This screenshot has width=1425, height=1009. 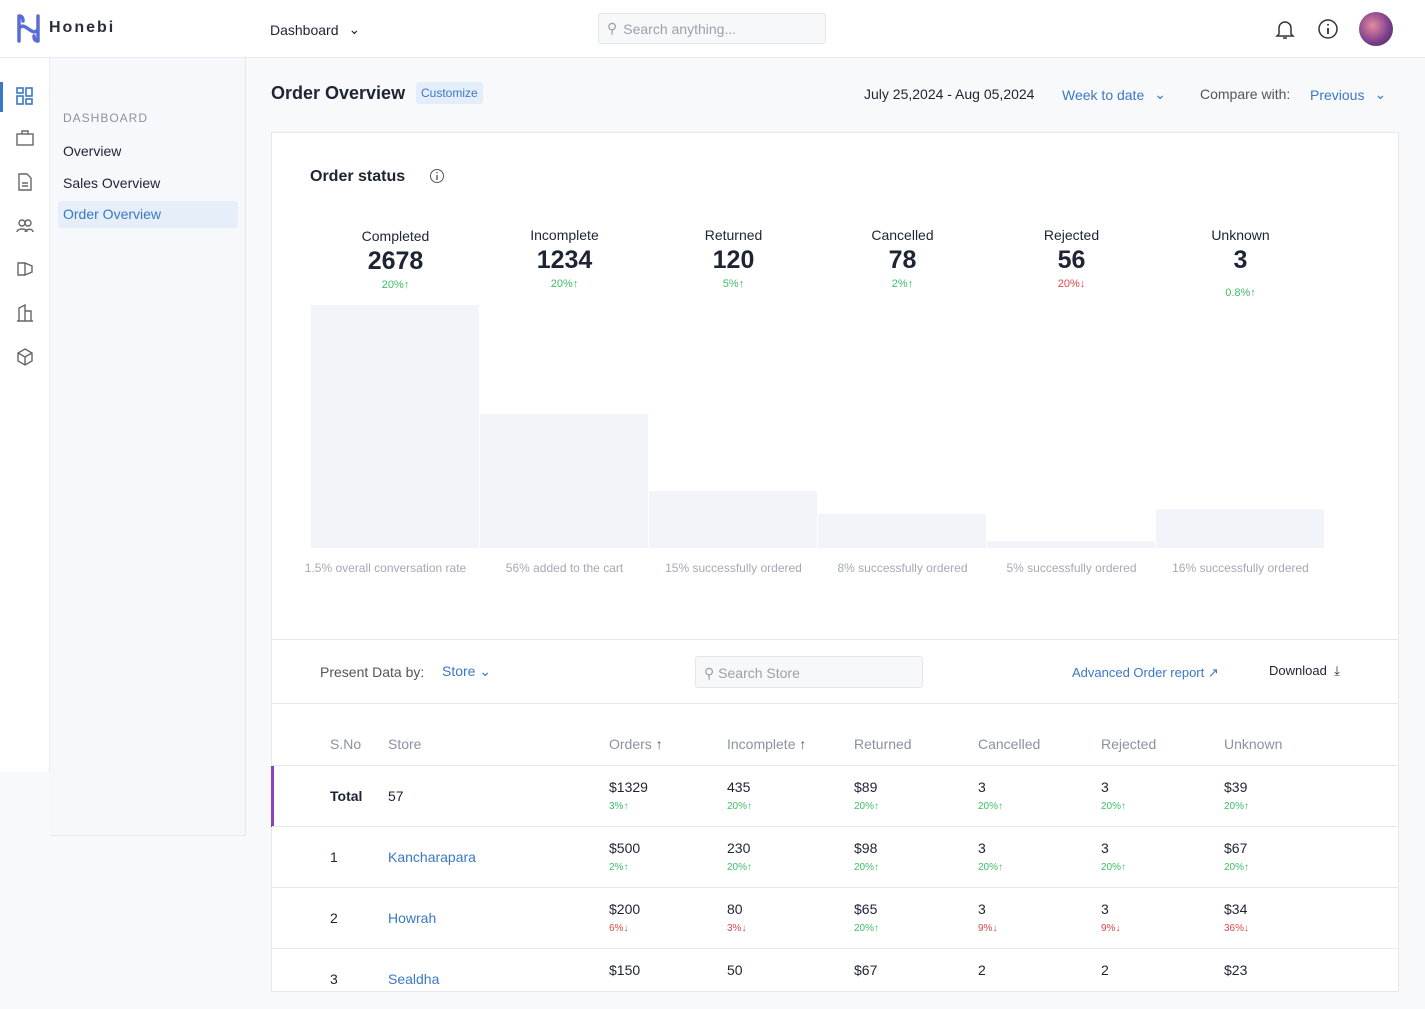 What do you see at coordinates (1240, 260) in the screenshot?
I see `status-value: 3` at bounding box center [1240, 260].